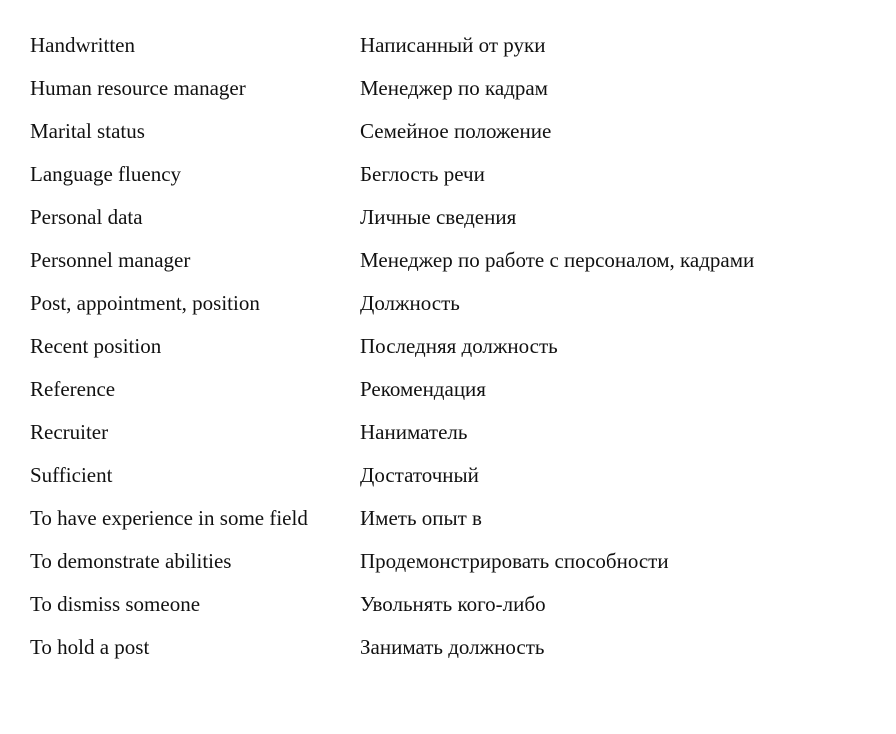 This screenshot has height=734, width=896. Describe the element at coordinates (423, 389) in the screenshot. I see `russian-translation: Рекомендация` at that location.